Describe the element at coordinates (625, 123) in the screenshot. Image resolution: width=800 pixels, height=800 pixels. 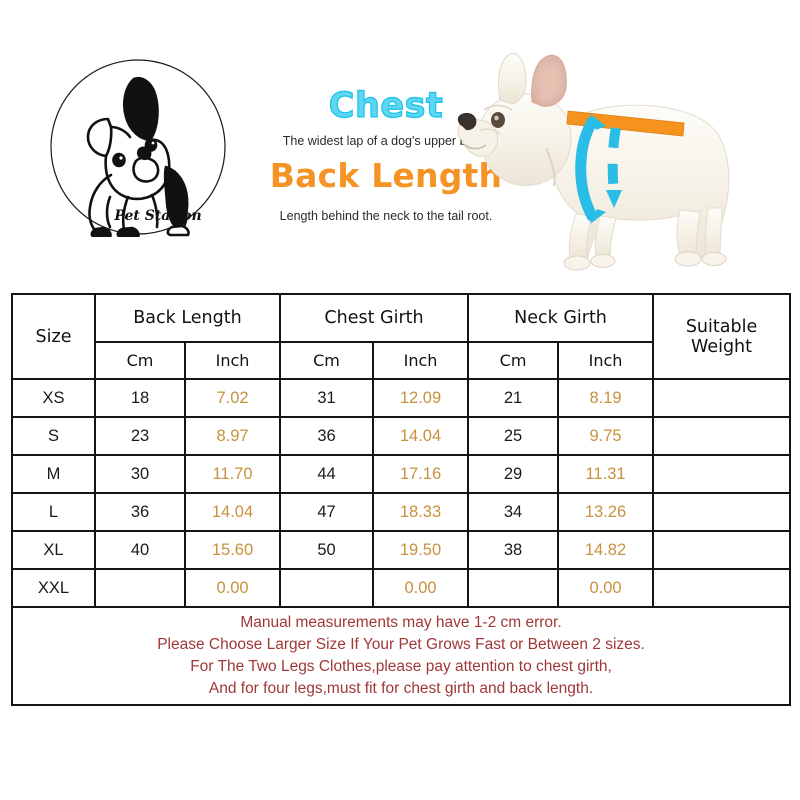
I see `back-length-marker-icon` at that location.